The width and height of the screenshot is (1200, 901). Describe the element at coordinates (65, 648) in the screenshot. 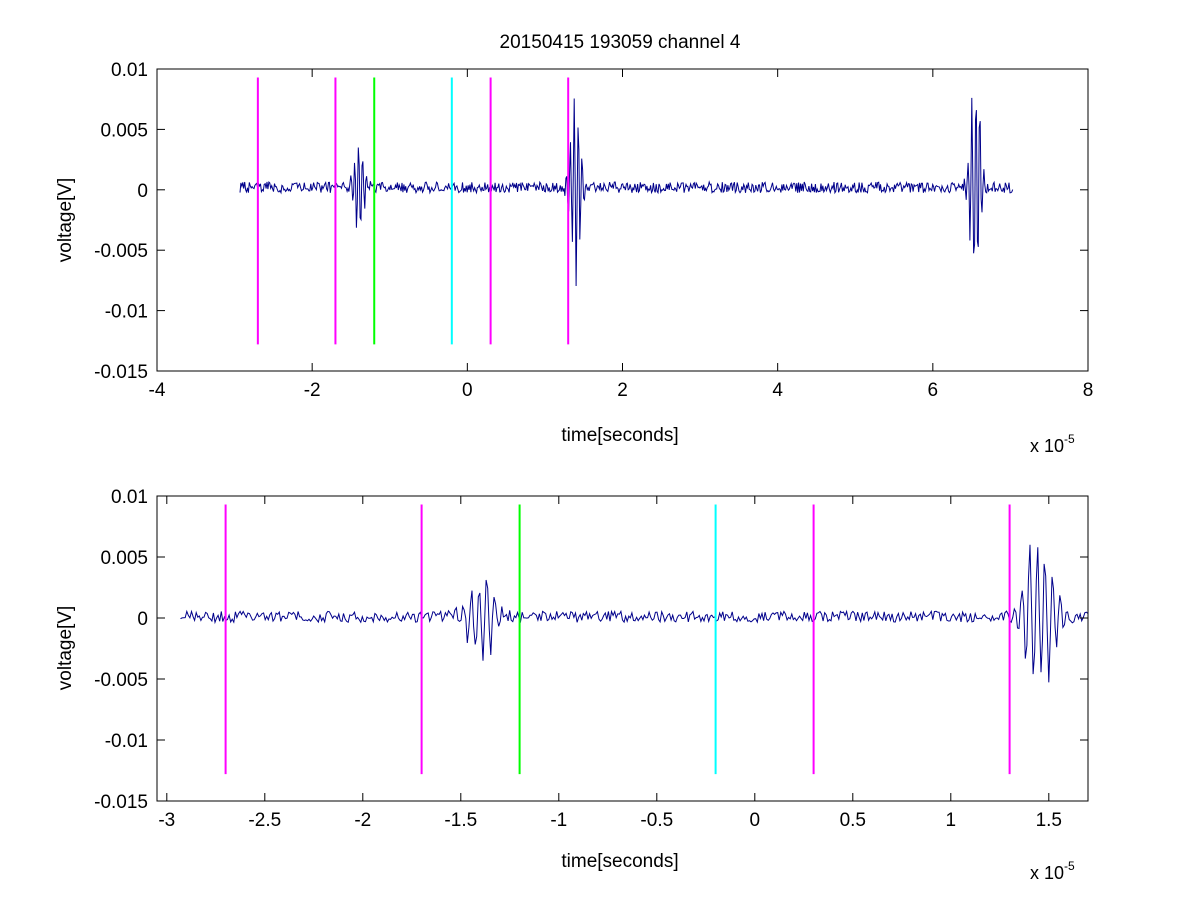

I see `bottom-plot-ylabel: voltage[V]` at that location.